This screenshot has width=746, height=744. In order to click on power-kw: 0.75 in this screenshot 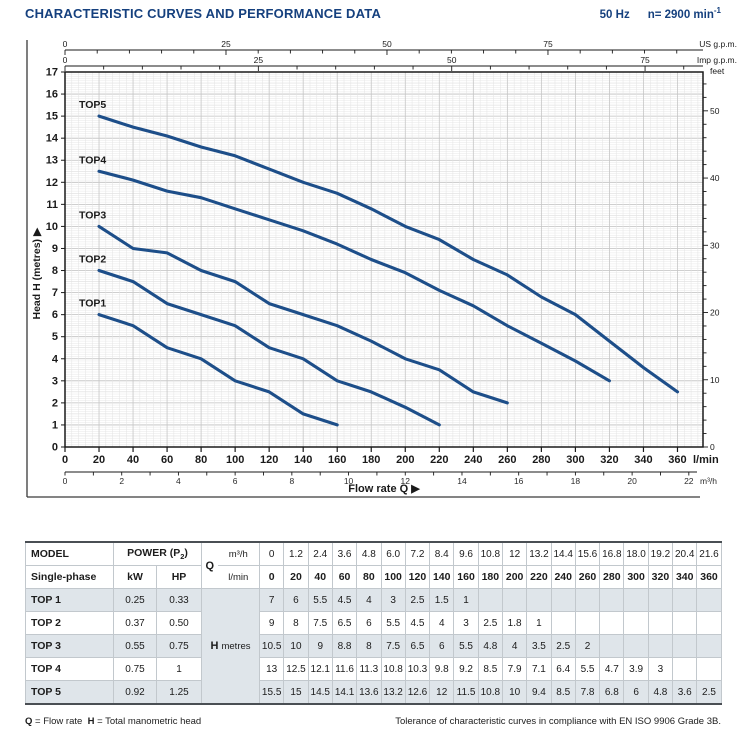, I will do `click(135, 669)`.